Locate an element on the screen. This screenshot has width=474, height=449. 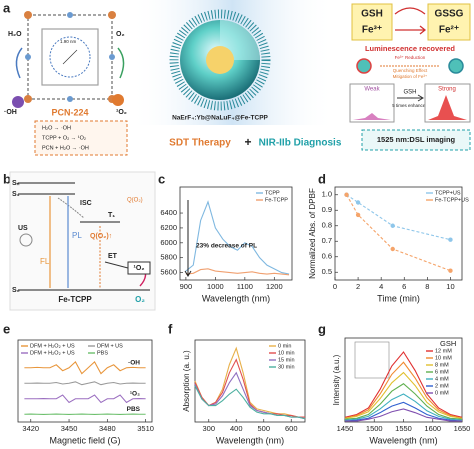
enhanced: 5 times enhanced is located at coordinates (410, 105).